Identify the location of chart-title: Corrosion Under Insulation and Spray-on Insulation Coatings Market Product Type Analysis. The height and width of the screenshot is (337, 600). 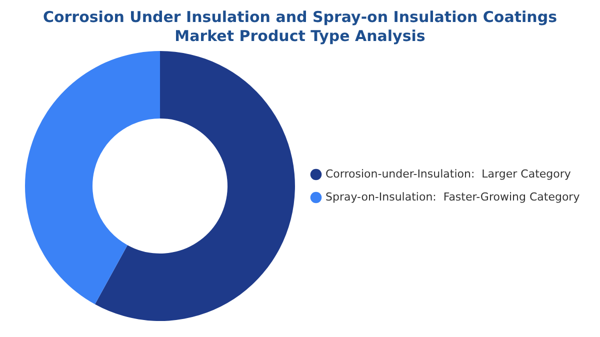
(300, 27).